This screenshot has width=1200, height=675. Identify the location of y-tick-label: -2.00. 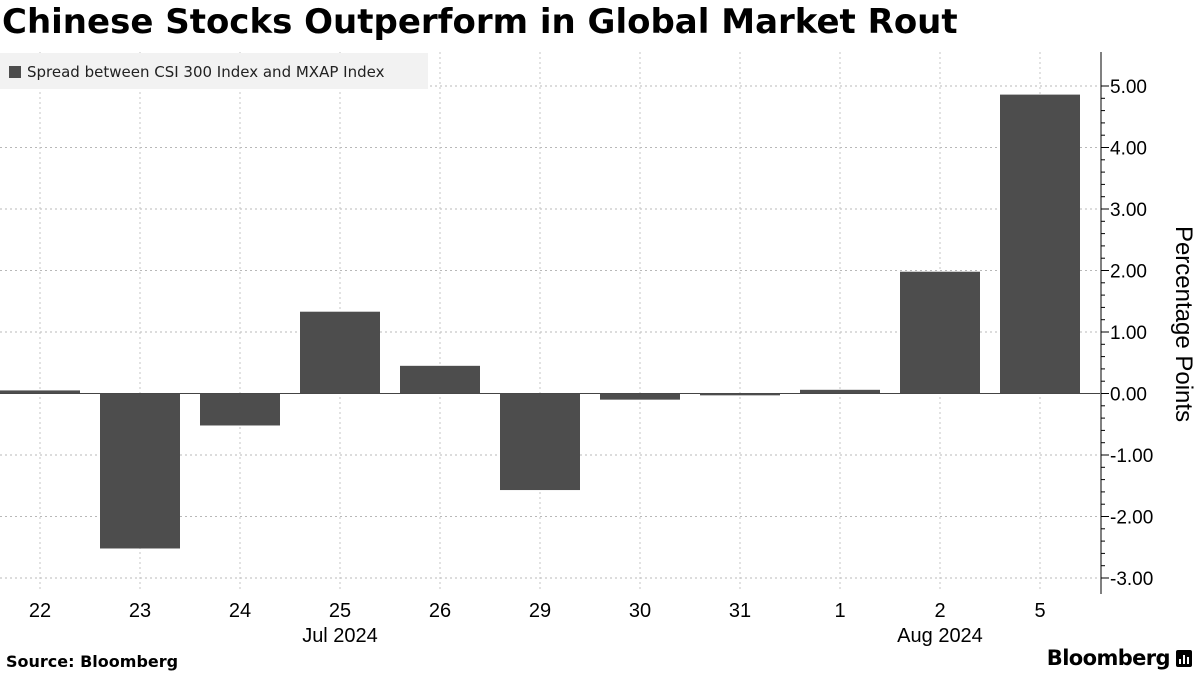
(1131, 518).